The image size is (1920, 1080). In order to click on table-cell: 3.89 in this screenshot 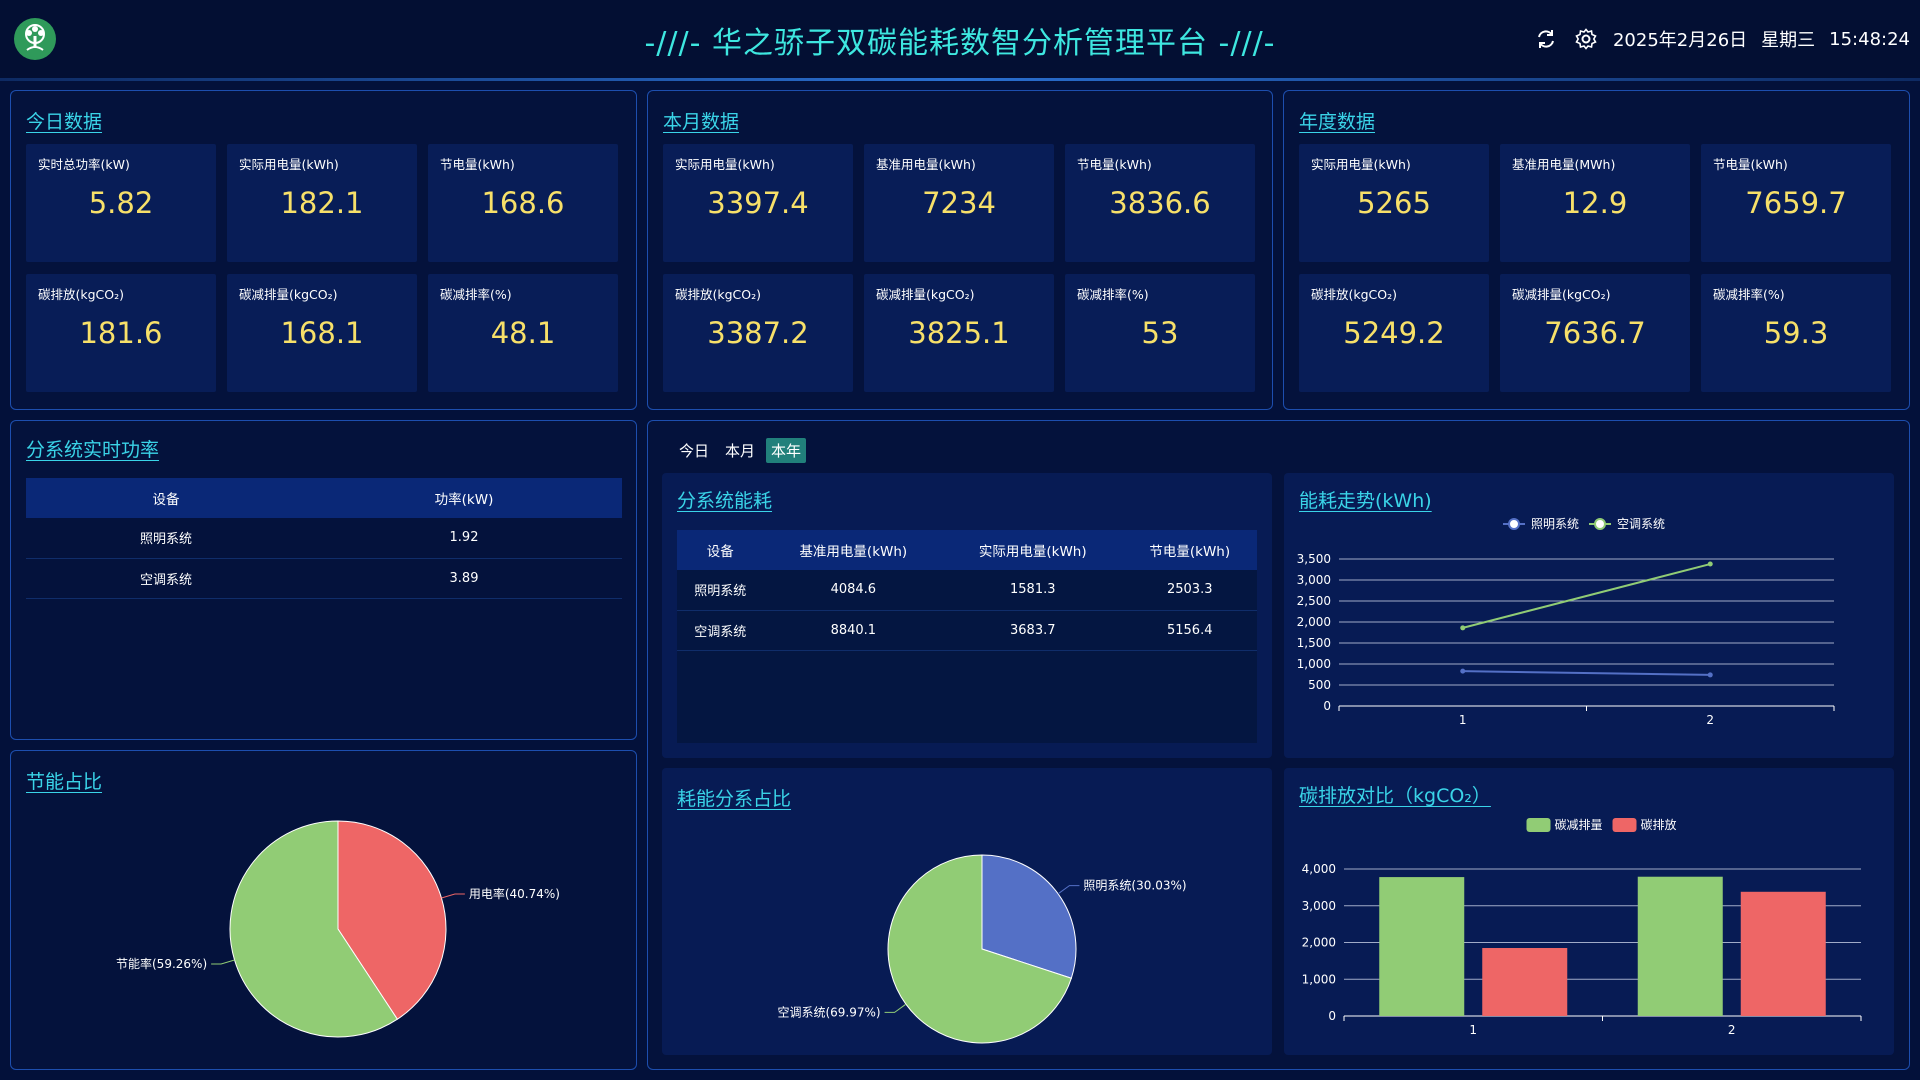, I will do `click(464, 578)`.